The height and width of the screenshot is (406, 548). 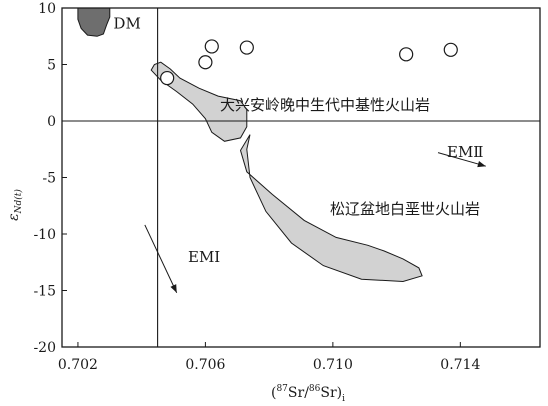 I want to click on x-axis-title: (87Sr/86Sr)i, so click(x=308, y=394).